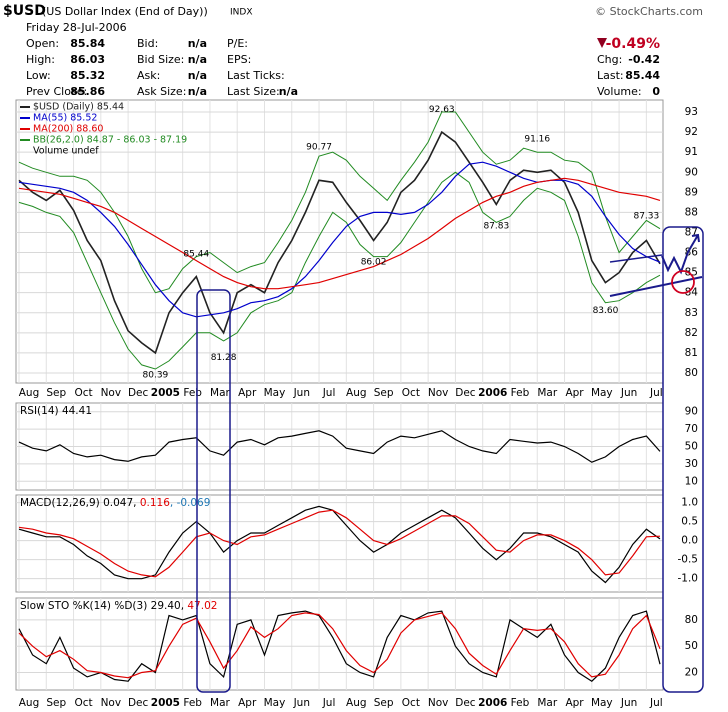  What do you see at coordinates (691, 429) in the screenshot?
I see `y-tick-label: 70` at bounding box center [691, 429].